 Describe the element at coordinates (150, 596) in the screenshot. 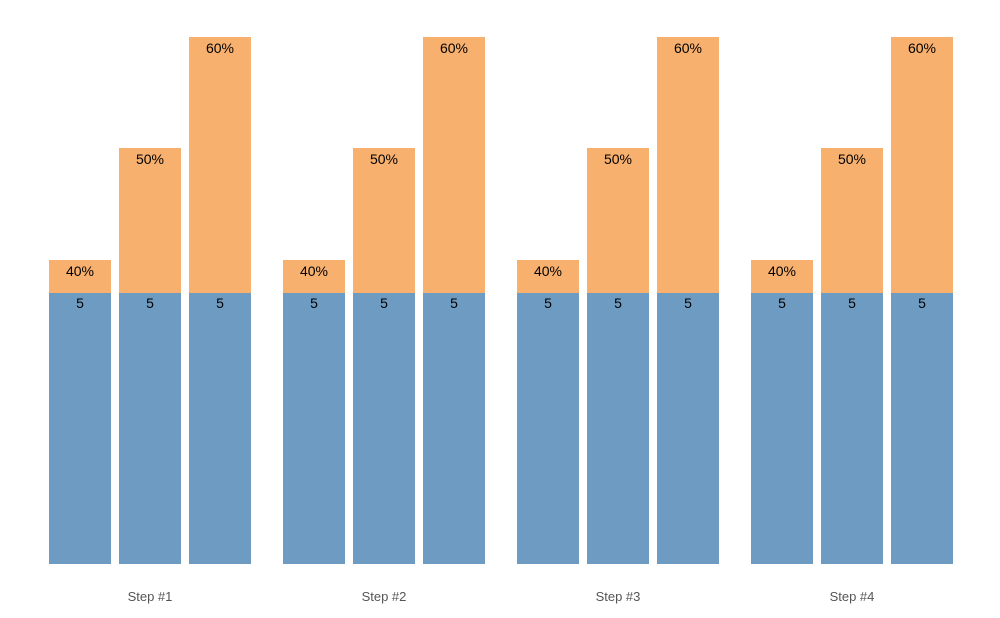

I see `step-label: Step #1` at that location.